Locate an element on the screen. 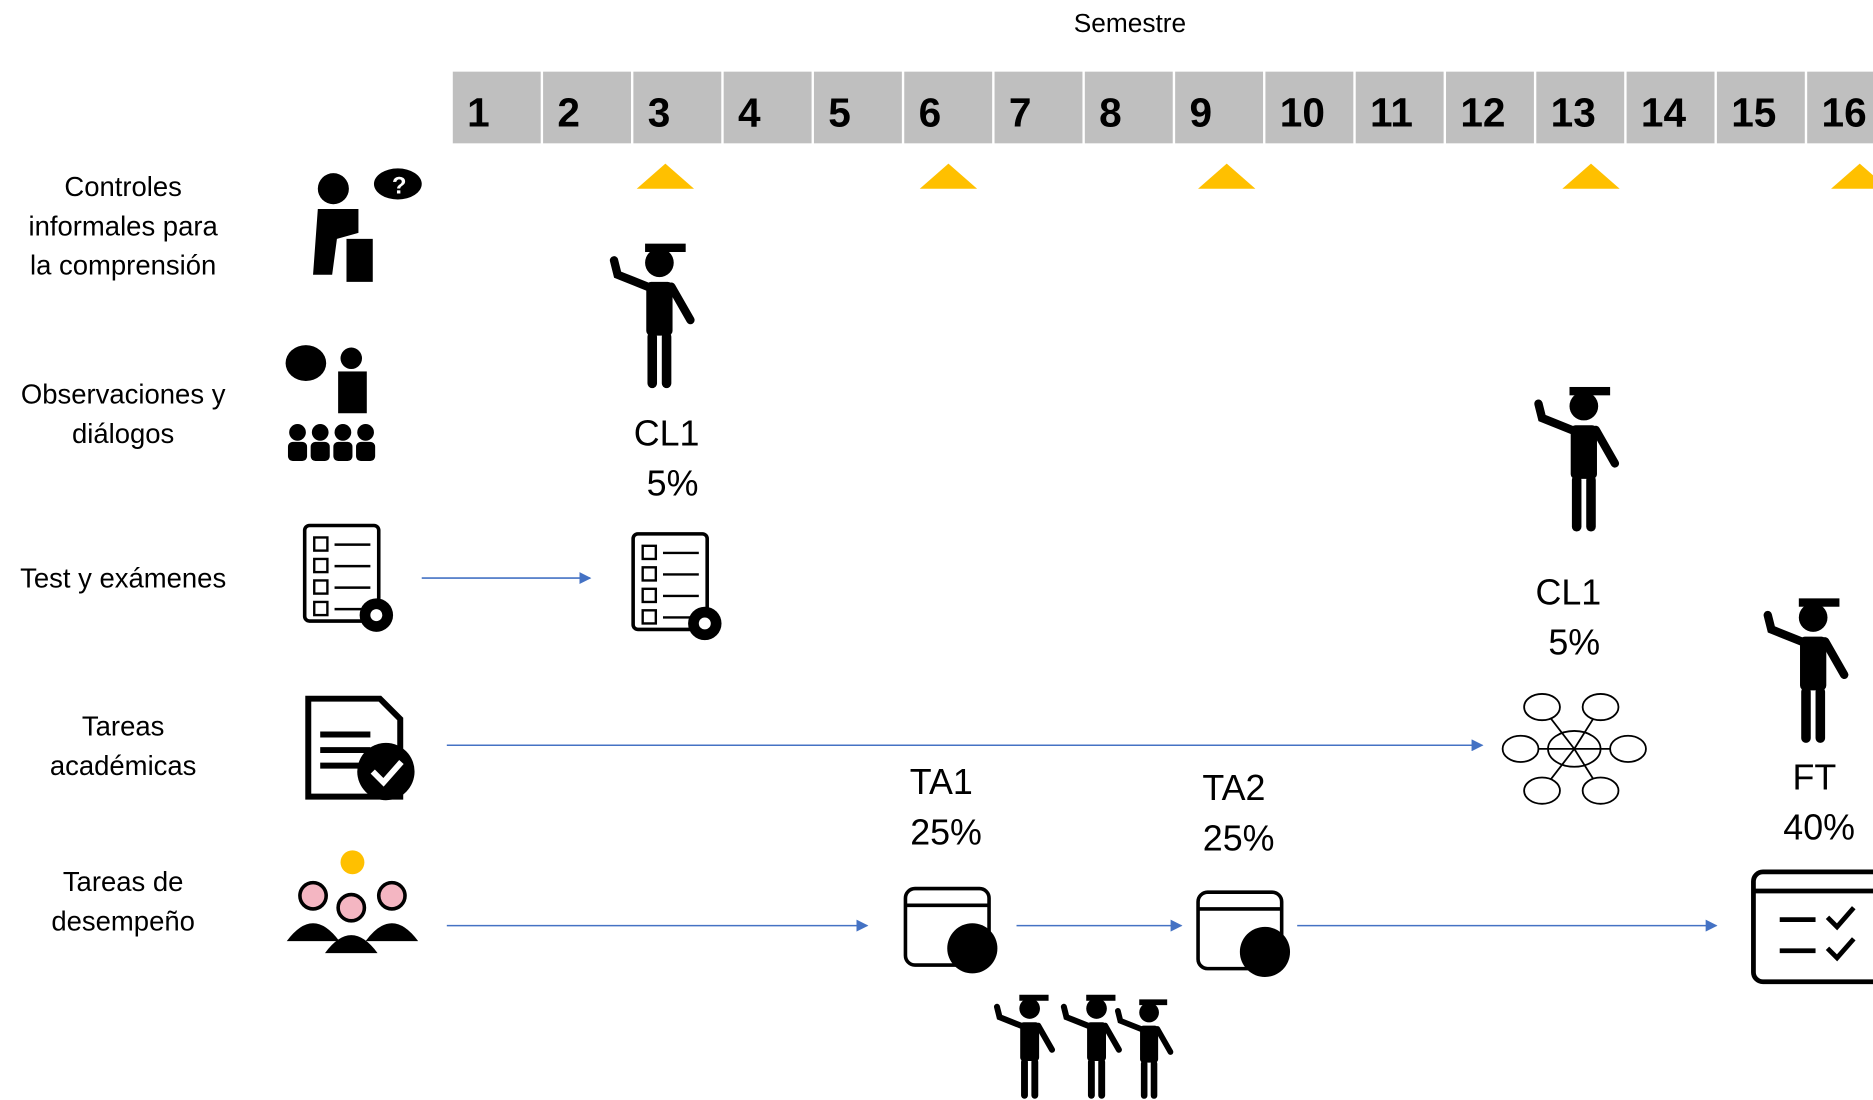  document-icon is located at coordinates (360, 748).